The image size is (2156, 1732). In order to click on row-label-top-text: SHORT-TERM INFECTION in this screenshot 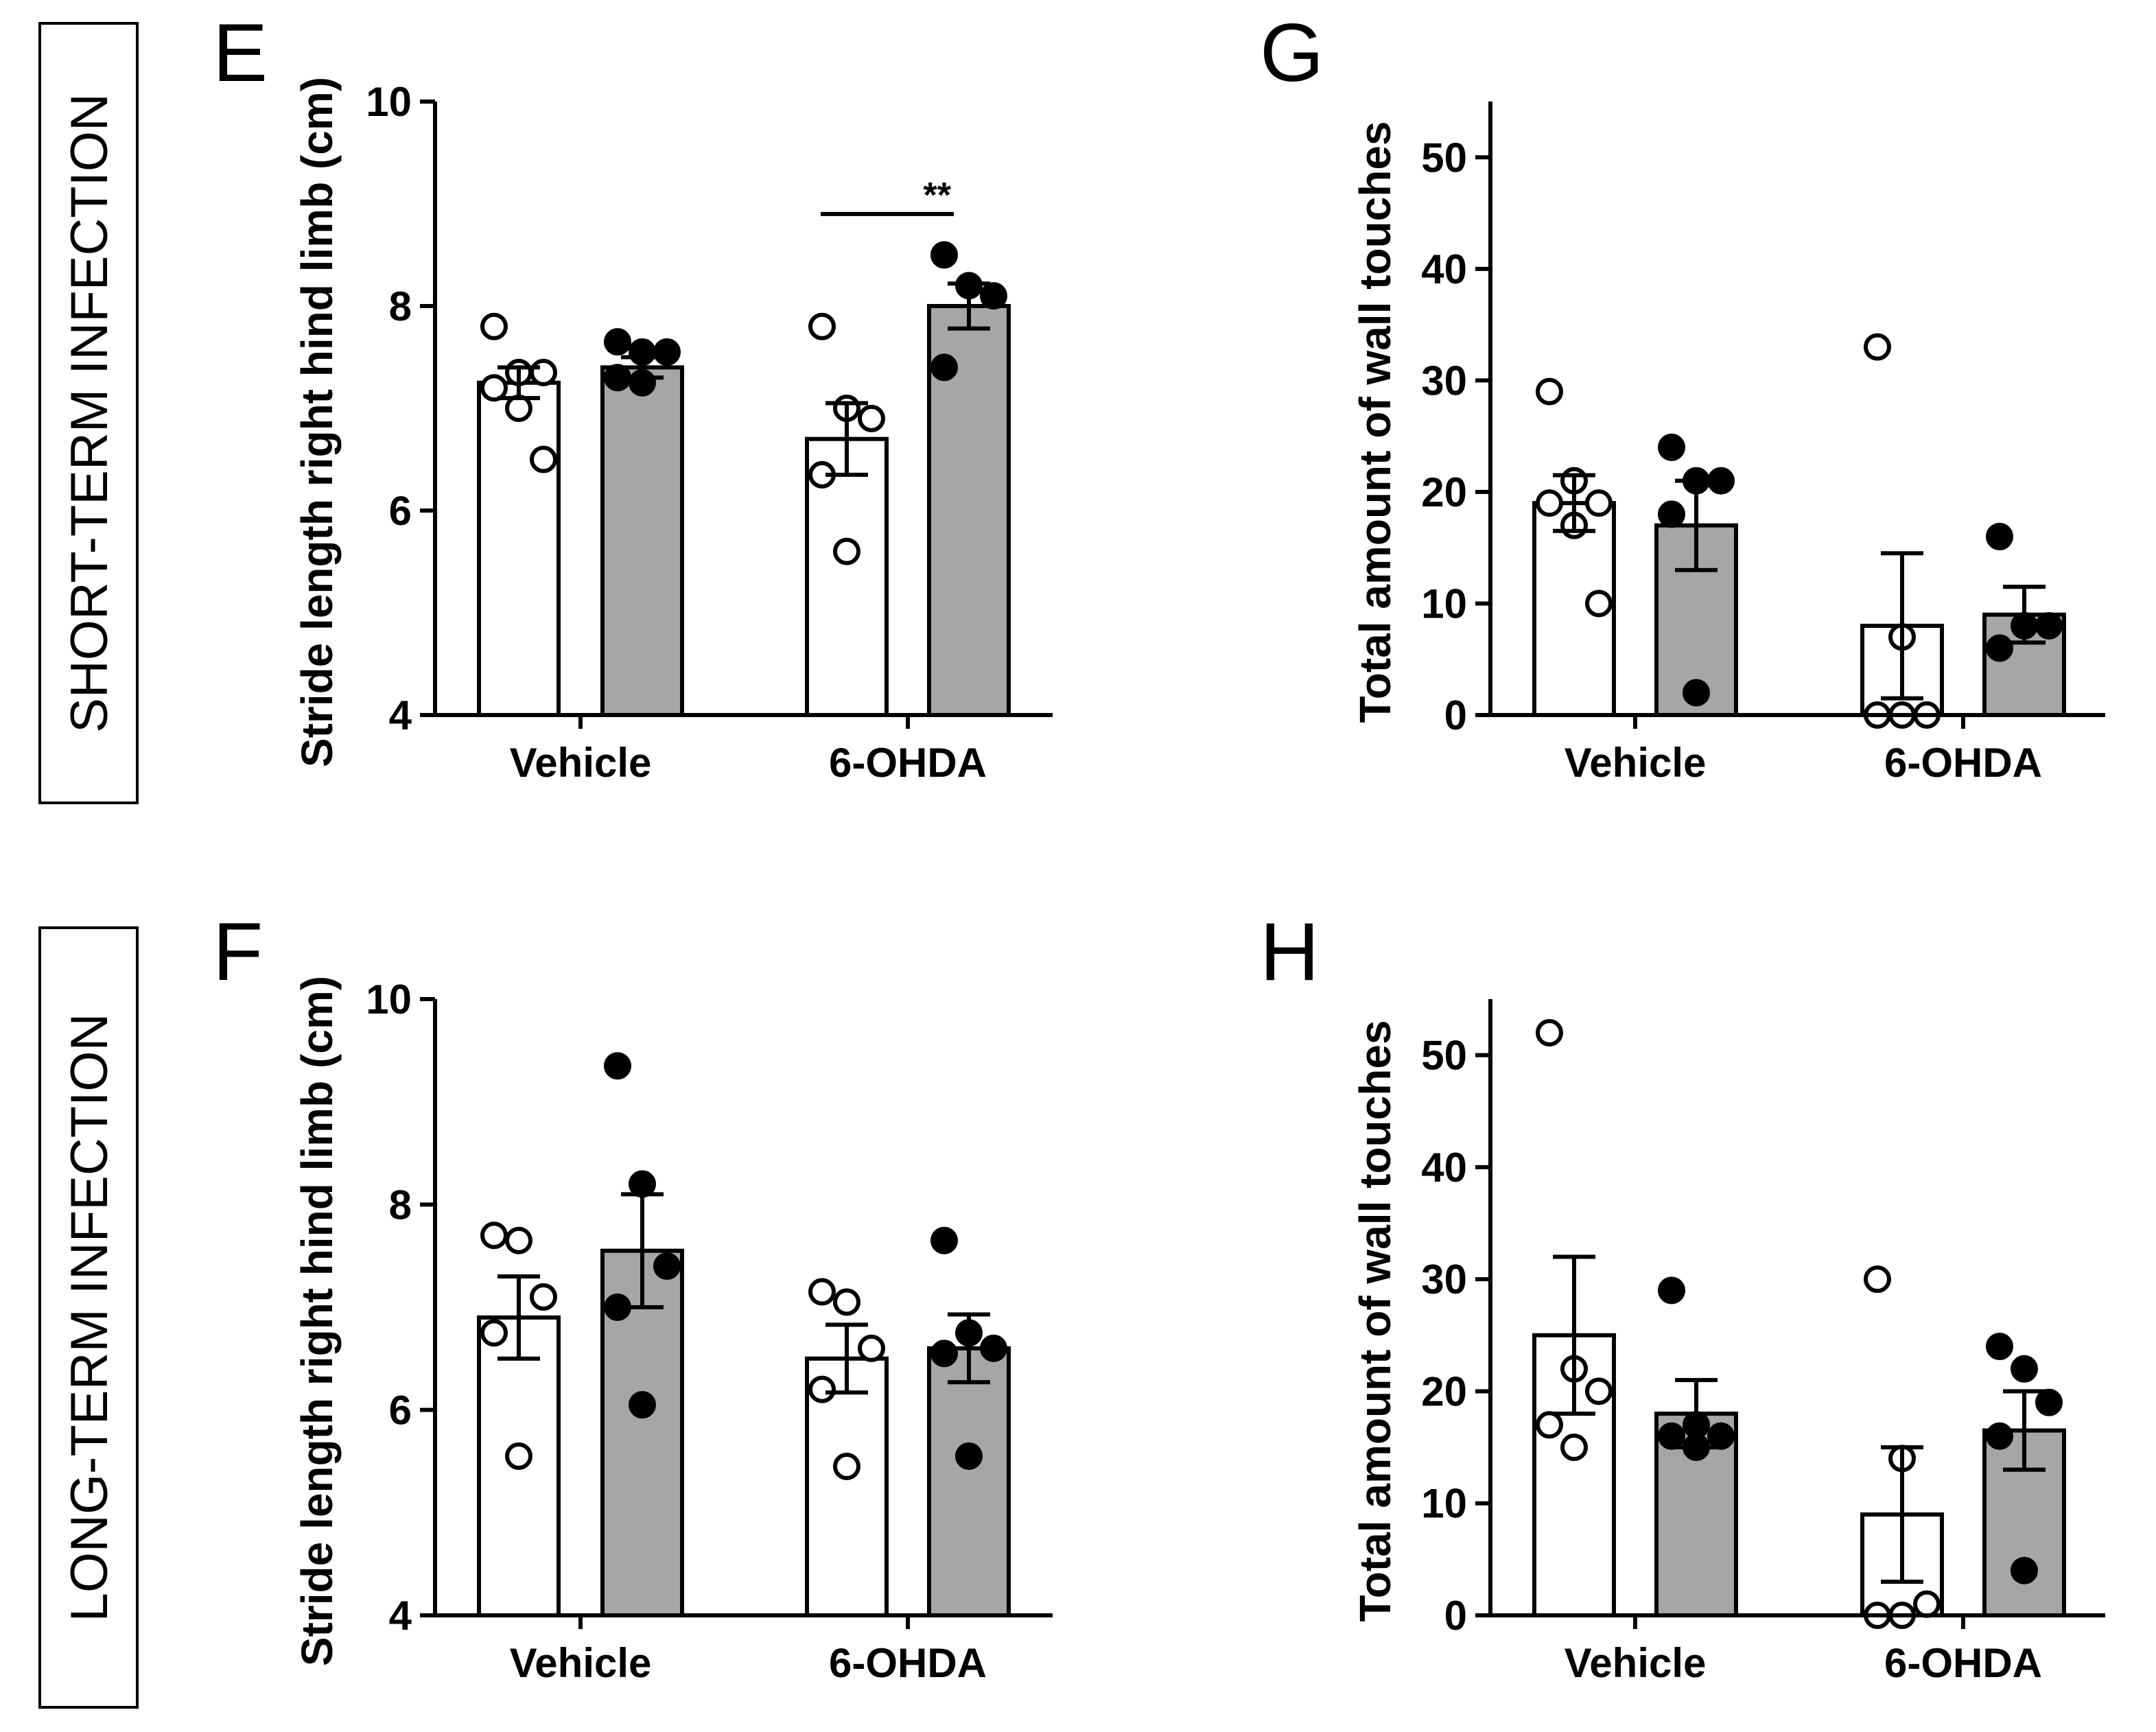, I will do `click(89, 413)`.